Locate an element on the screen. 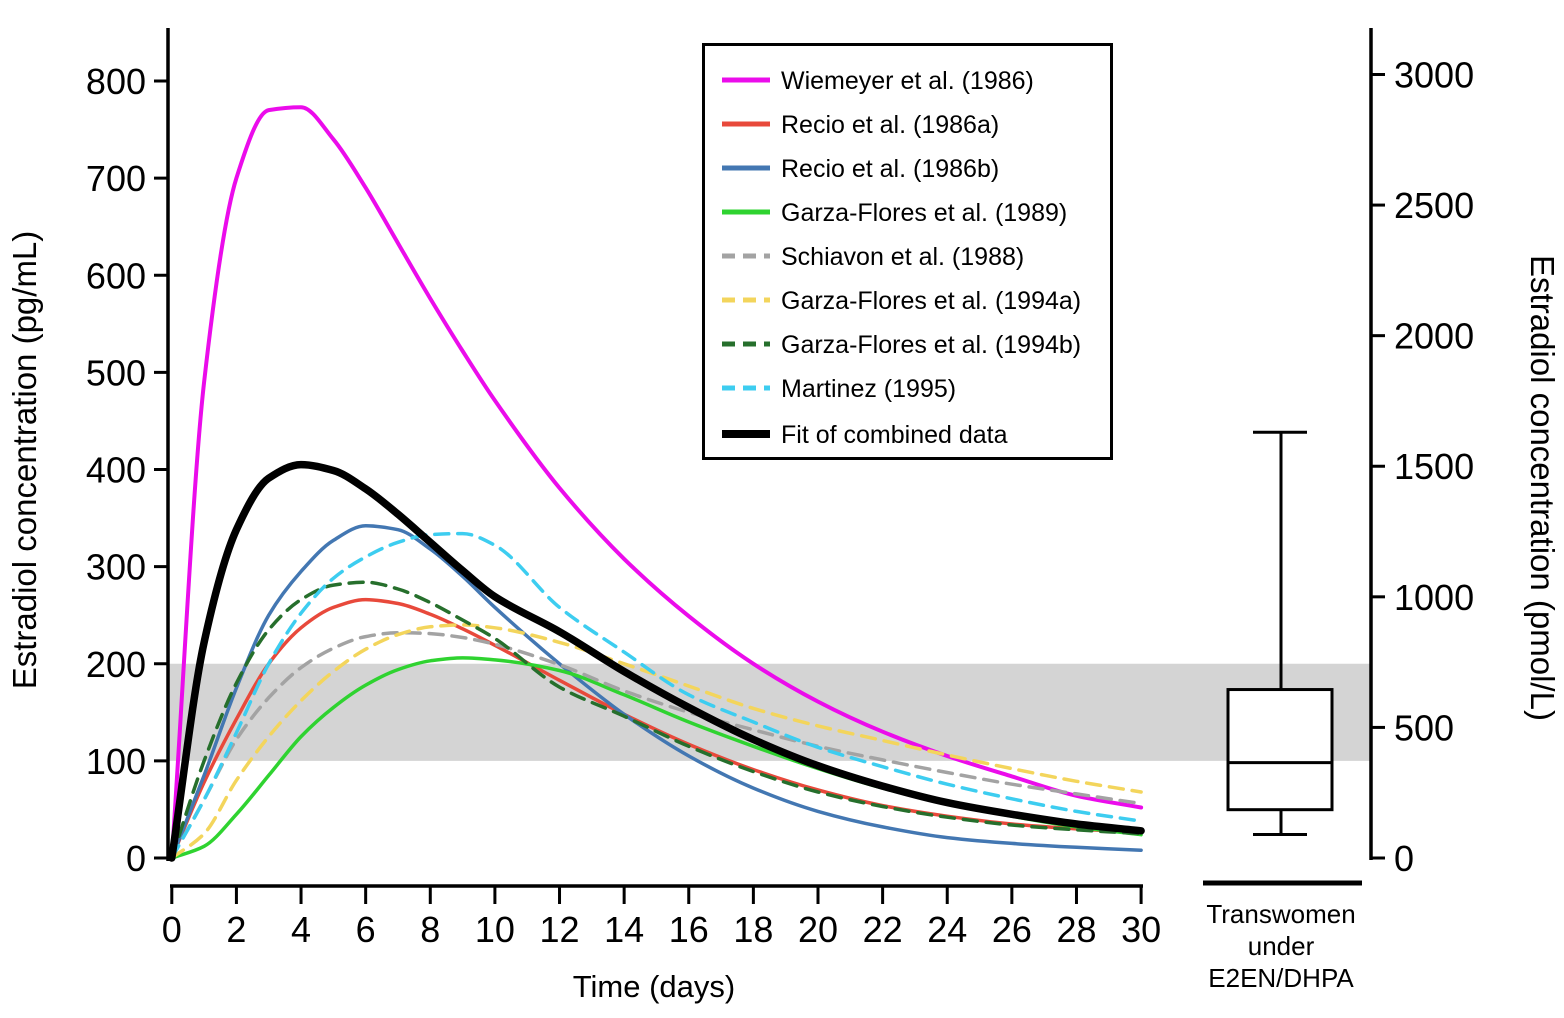 Image resolution: width=1564 pixels, height=1018 pixels. right-axis-title: Estradiol concentration (pmol/L) is located at coordinates (1542, 488).